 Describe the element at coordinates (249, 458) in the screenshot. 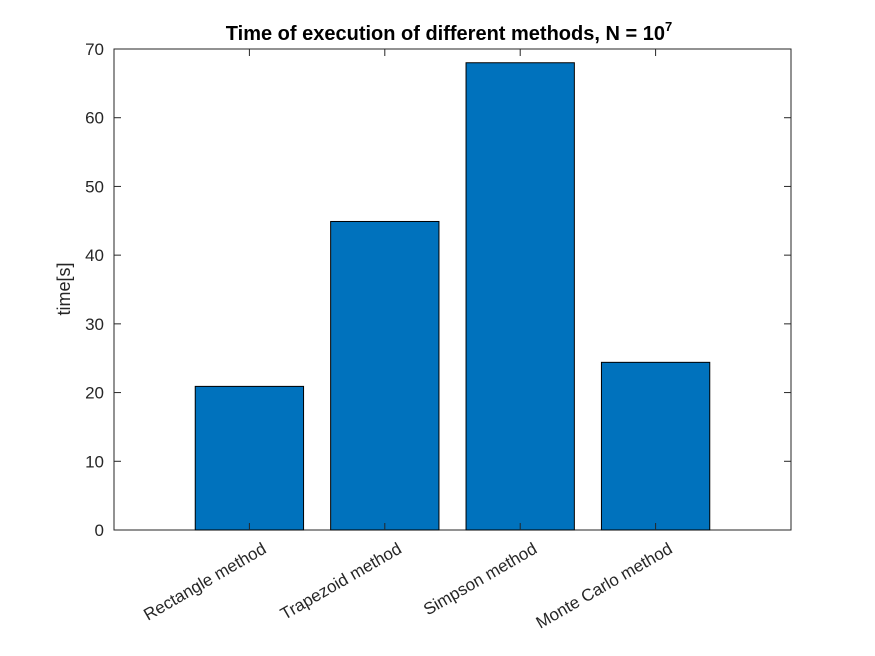

I see `bar-rectangle-method` at that location.